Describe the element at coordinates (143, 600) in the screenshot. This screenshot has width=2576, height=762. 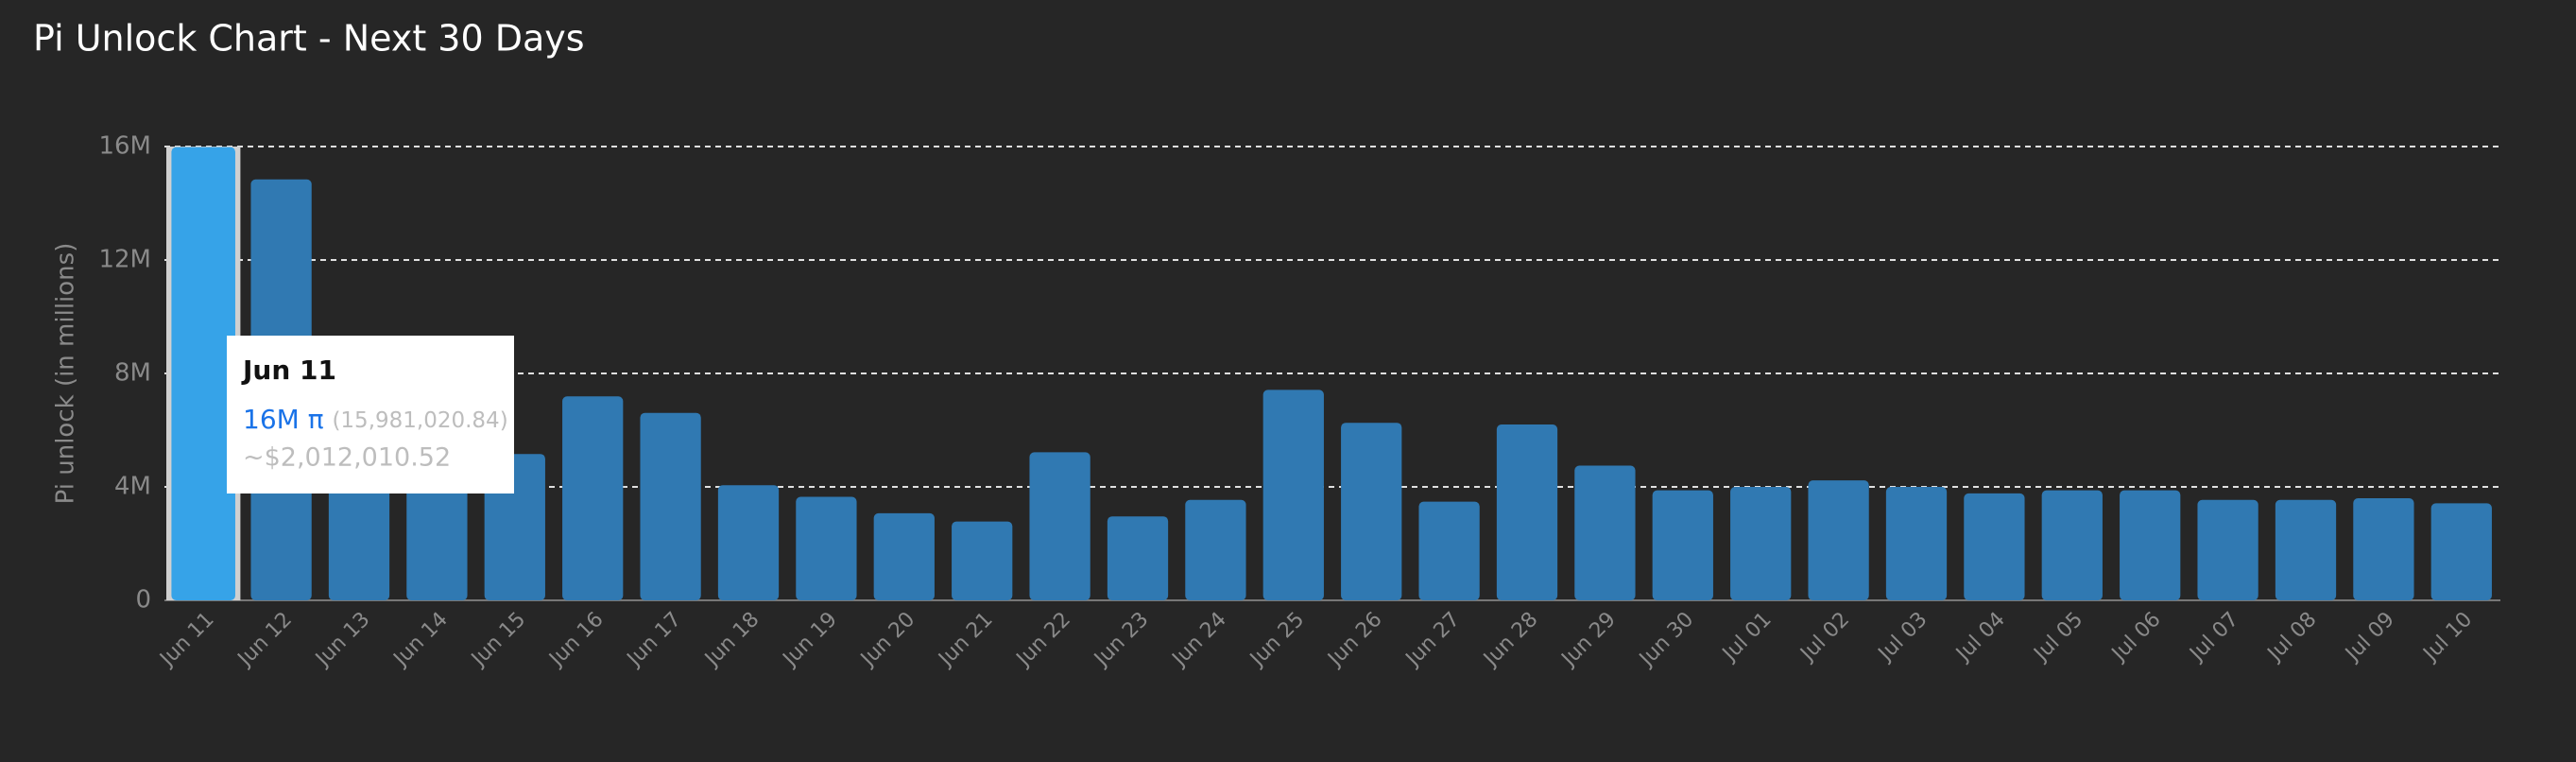
I see `y-tick-label: 0` at that location.